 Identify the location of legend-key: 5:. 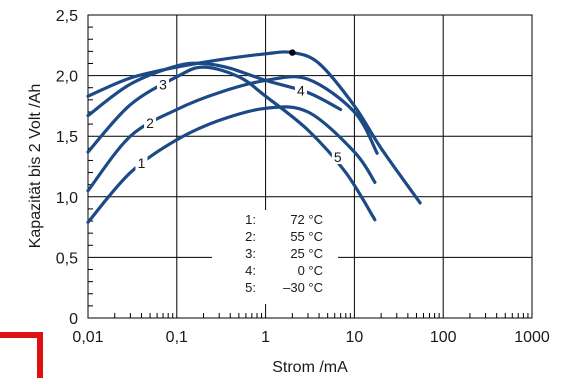
(250, 287).